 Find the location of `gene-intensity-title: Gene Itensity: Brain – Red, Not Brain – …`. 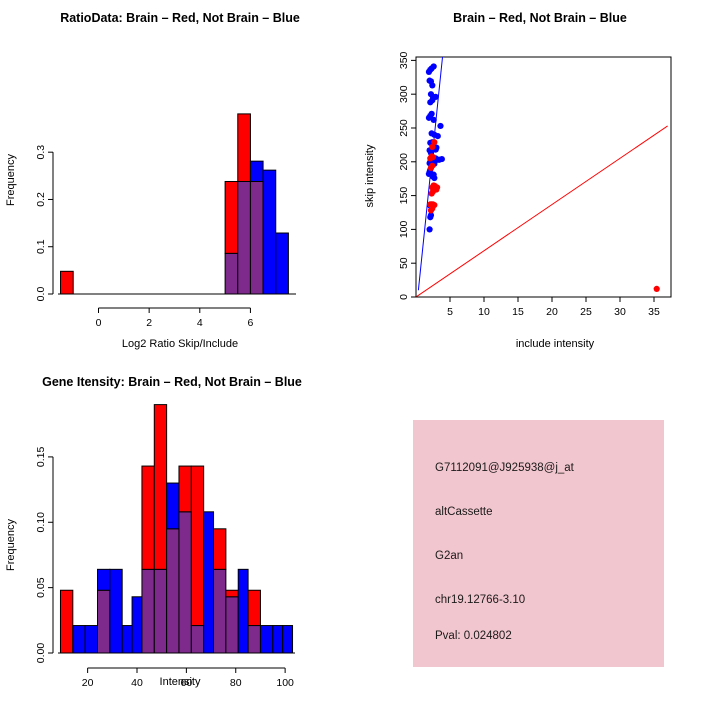

gene-intensity-title: Gene Itensity: Brain – Red, Not Brain – … is located at coordinates (172, 382).